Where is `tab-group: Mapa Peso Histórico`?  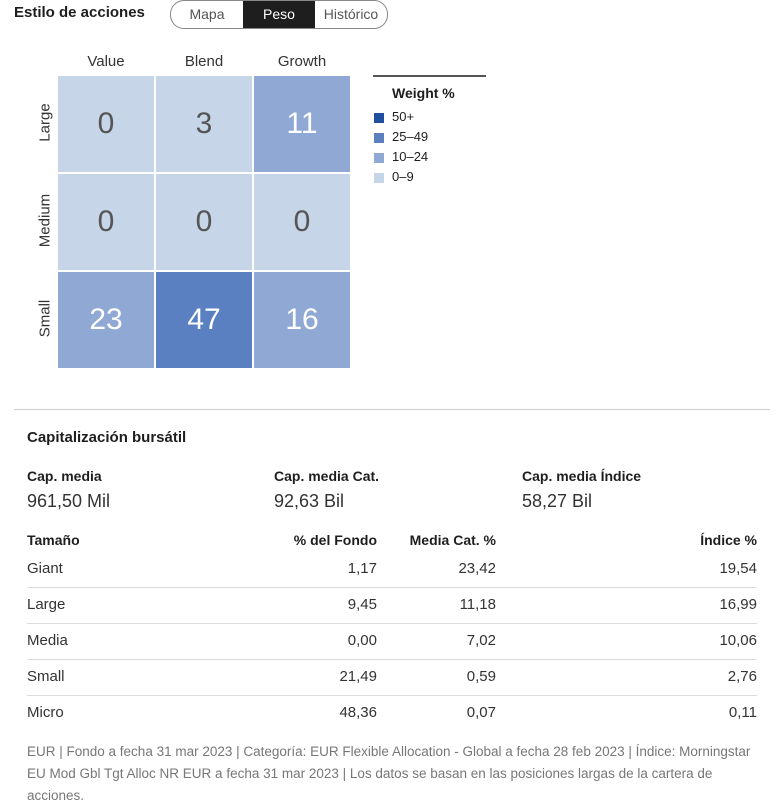 tab-group: Mapa Peso Histórico is located at coordinates (279, 14).